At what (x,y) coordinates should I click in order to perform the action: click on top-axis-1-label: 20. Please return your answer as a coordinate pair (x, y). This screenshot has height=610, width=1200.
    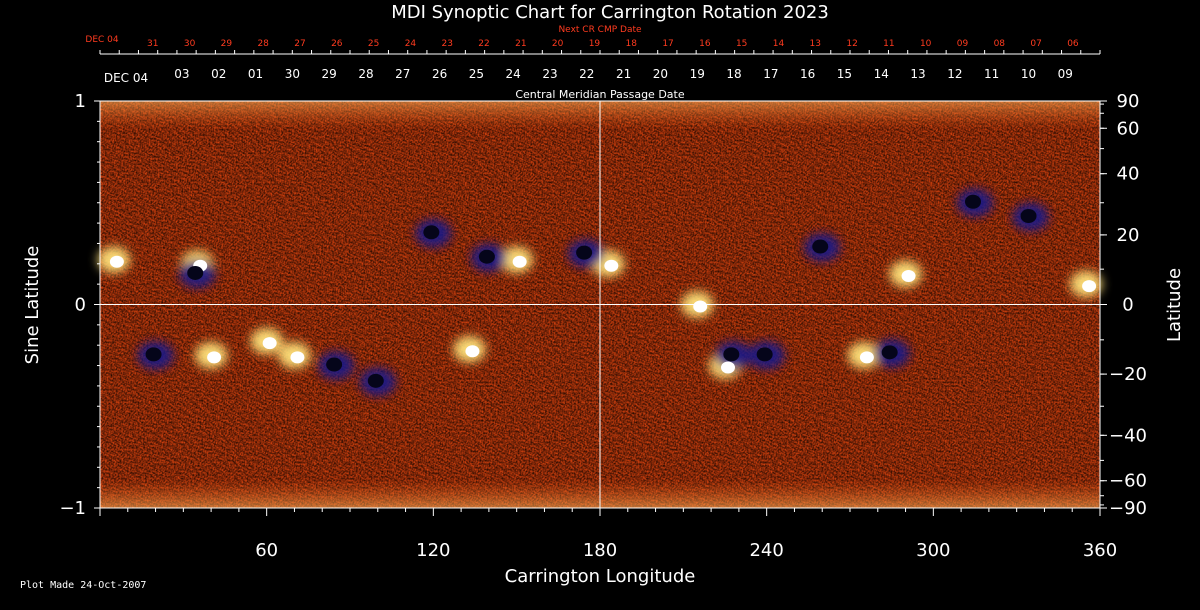
    Looking at the image, I should click on (558, 44).